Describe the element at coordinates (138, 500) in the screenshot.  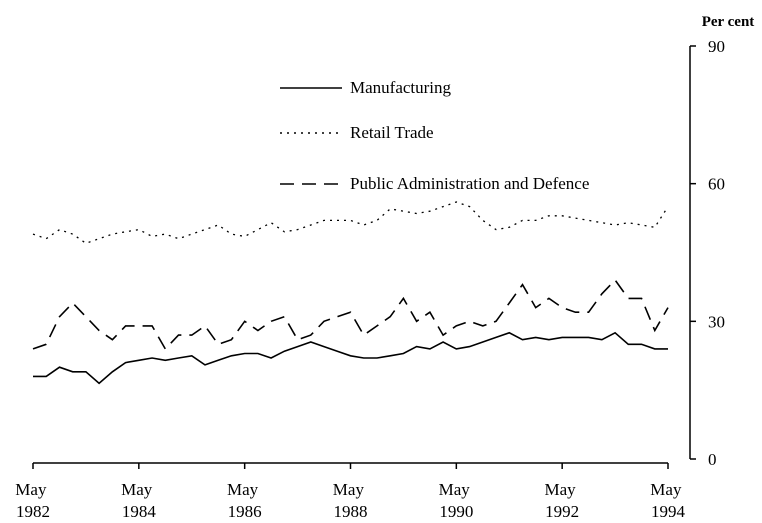
I see `x-tick-label: May 1984` at that location.